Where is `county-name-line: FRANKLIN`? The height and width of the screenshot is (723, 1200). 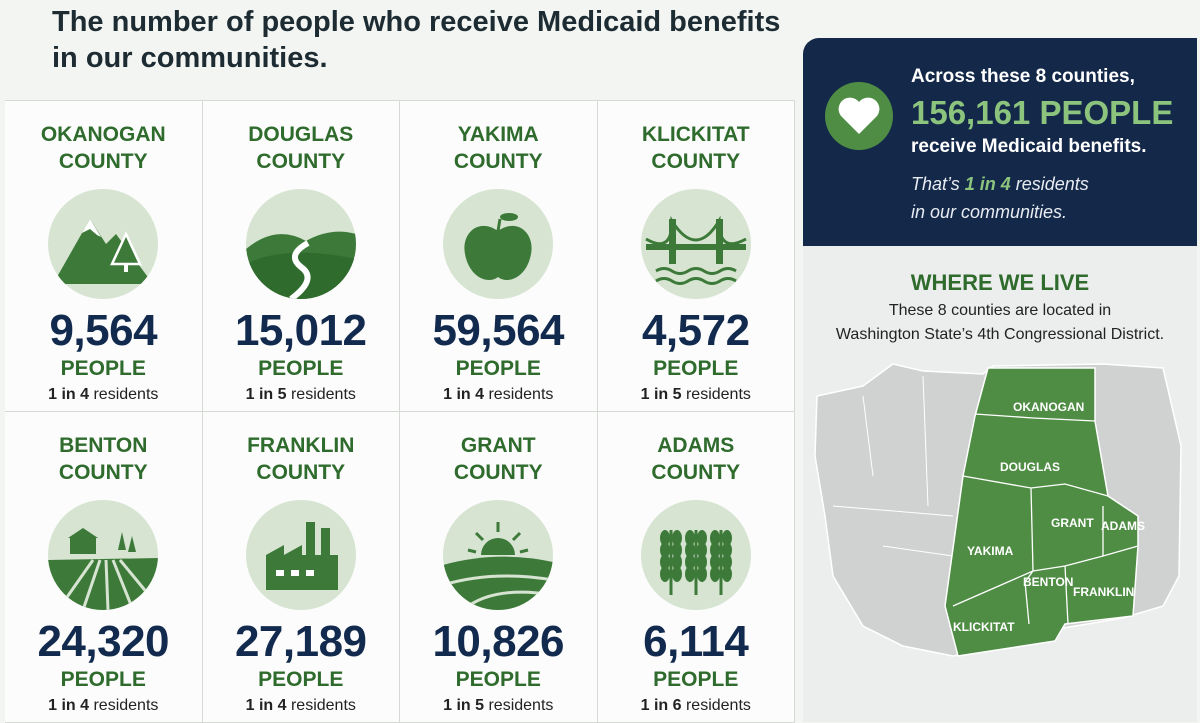 county-name-line: FRANKLIN is located at coordinates (301, 445).